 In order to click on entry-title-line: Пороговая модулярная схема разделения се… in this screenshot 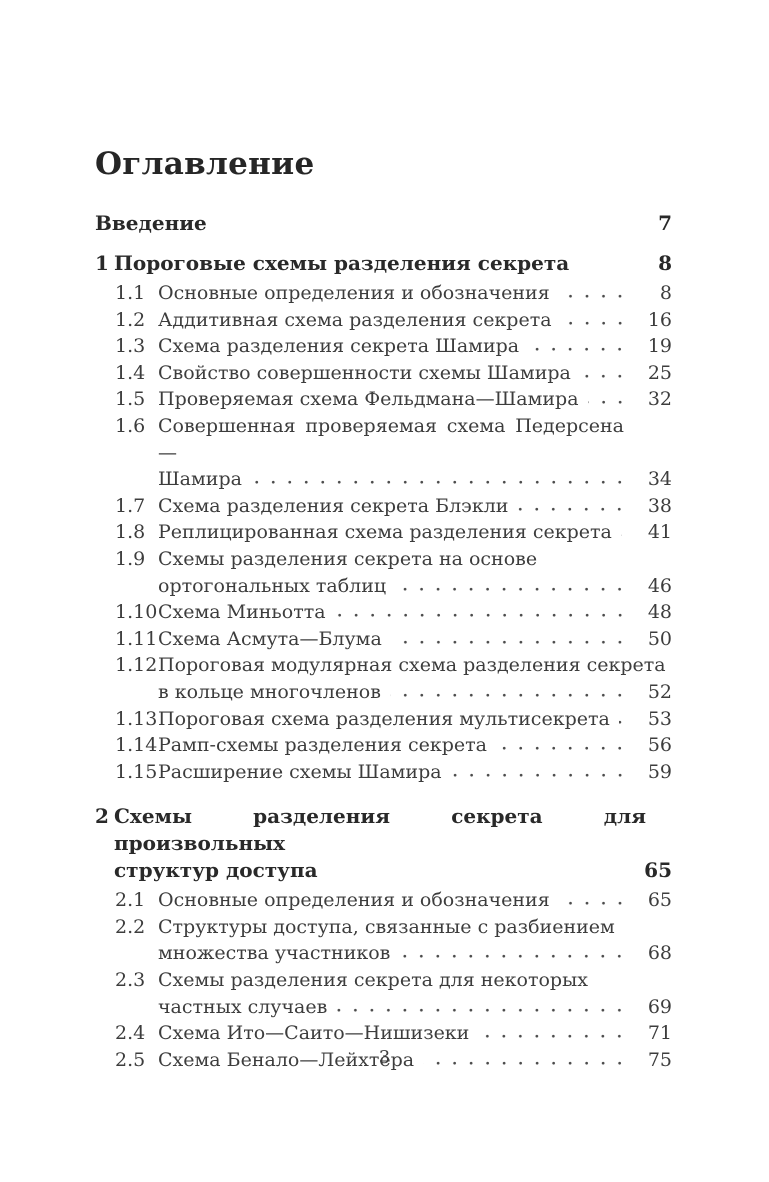, I will do `click(412, 665)`.